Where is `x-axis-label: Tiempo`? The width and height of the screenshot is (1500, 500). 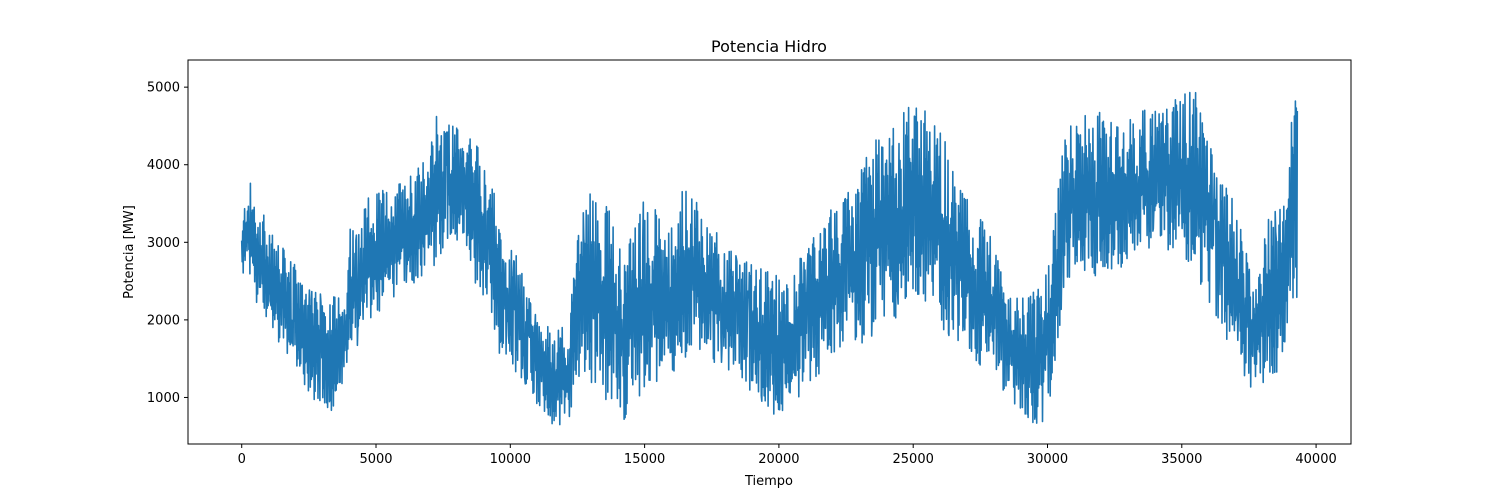 x-axis-label: Tiempo is located at coordinates (768, 481).